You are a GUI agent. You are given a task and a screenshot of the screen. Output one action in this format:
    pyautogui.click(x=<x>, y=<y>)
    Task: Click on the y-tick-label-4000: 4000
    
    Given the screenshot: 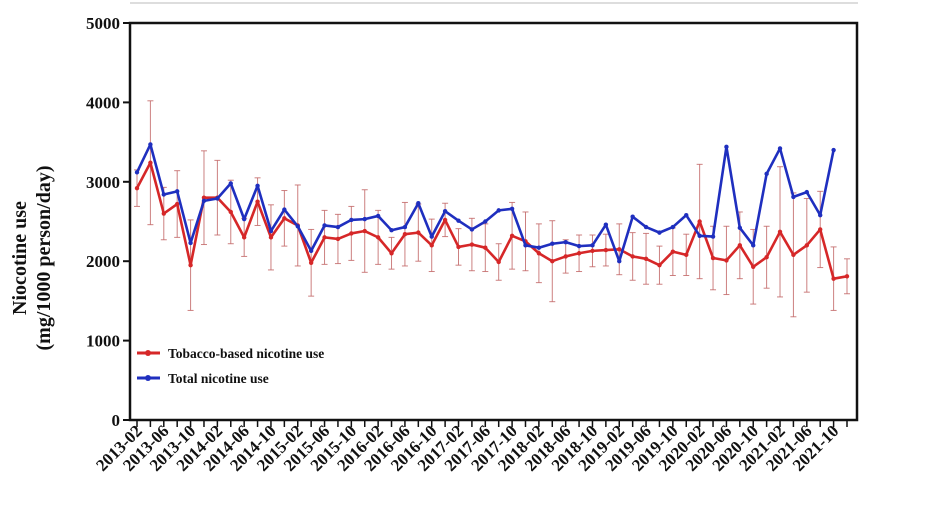 What is the action you would take?
    pyautogui.click(x=103, y=102)
    